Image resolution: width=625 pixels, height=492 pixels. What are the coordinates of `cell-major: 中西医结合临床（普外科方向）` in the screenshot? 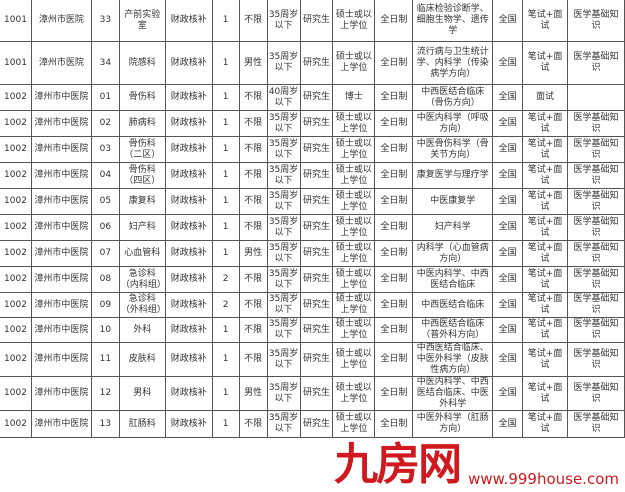 It's located at (453, 330).